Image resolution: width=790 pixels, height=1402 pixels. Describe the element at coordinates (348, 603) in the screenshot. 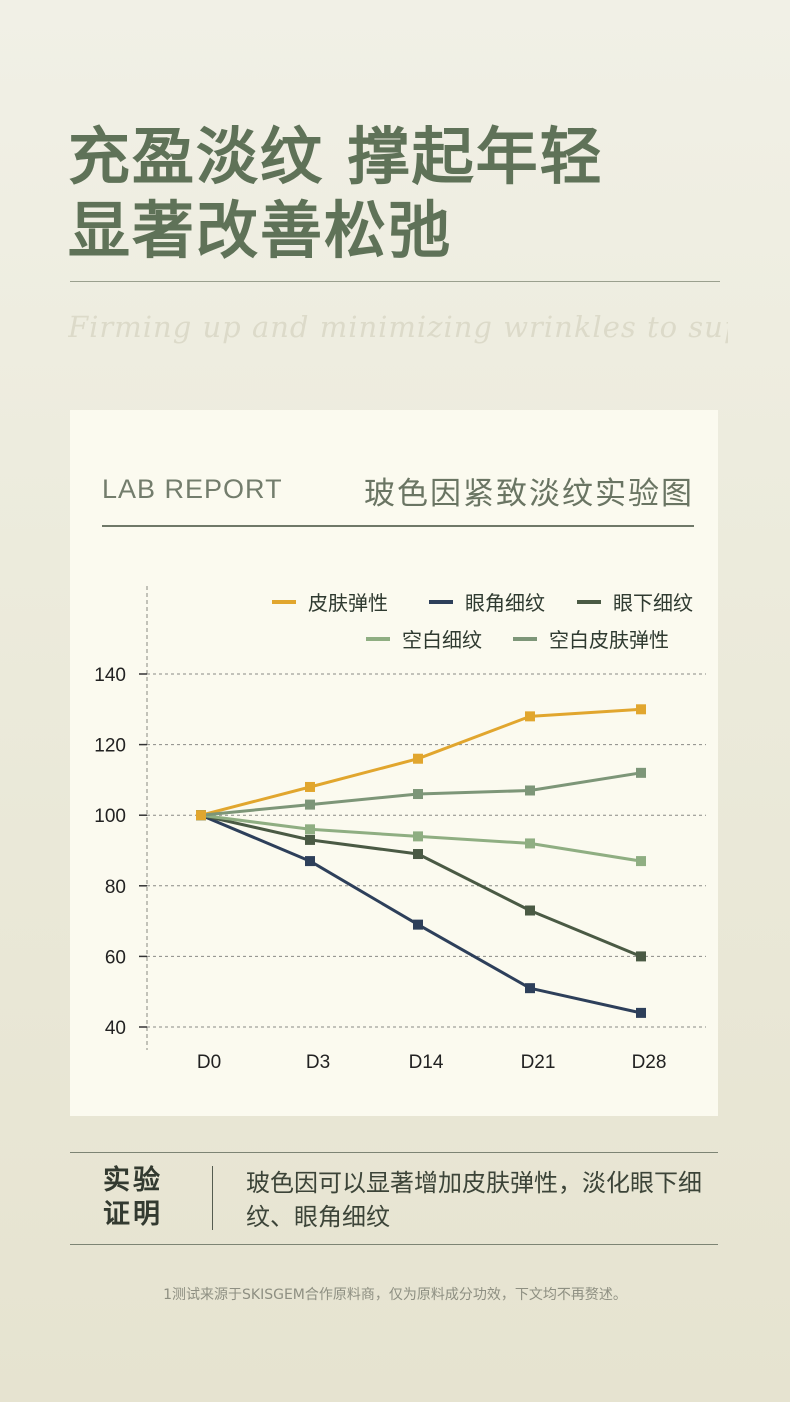

I see `legend-label: 皮肤弹性` at that location.